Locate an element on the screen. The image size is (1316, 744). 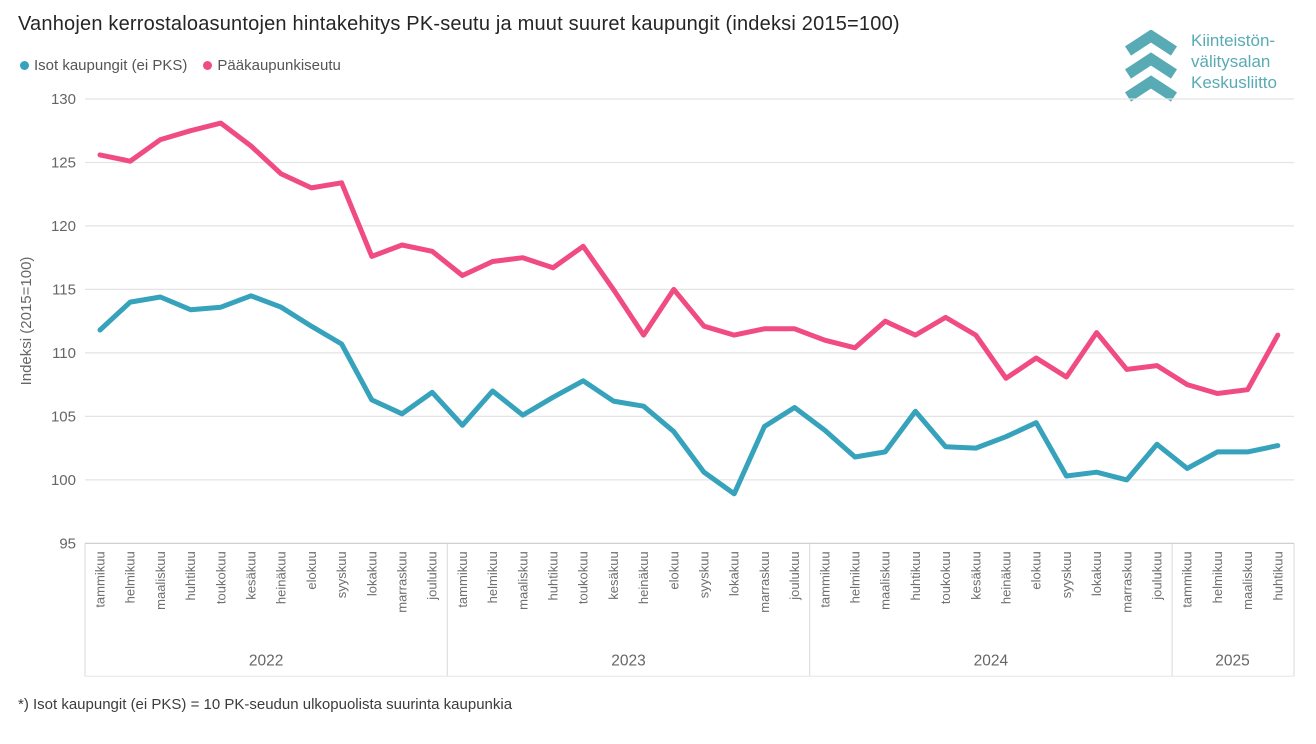
triple-chevron-up-icon is located at coordinates (1151, 66).